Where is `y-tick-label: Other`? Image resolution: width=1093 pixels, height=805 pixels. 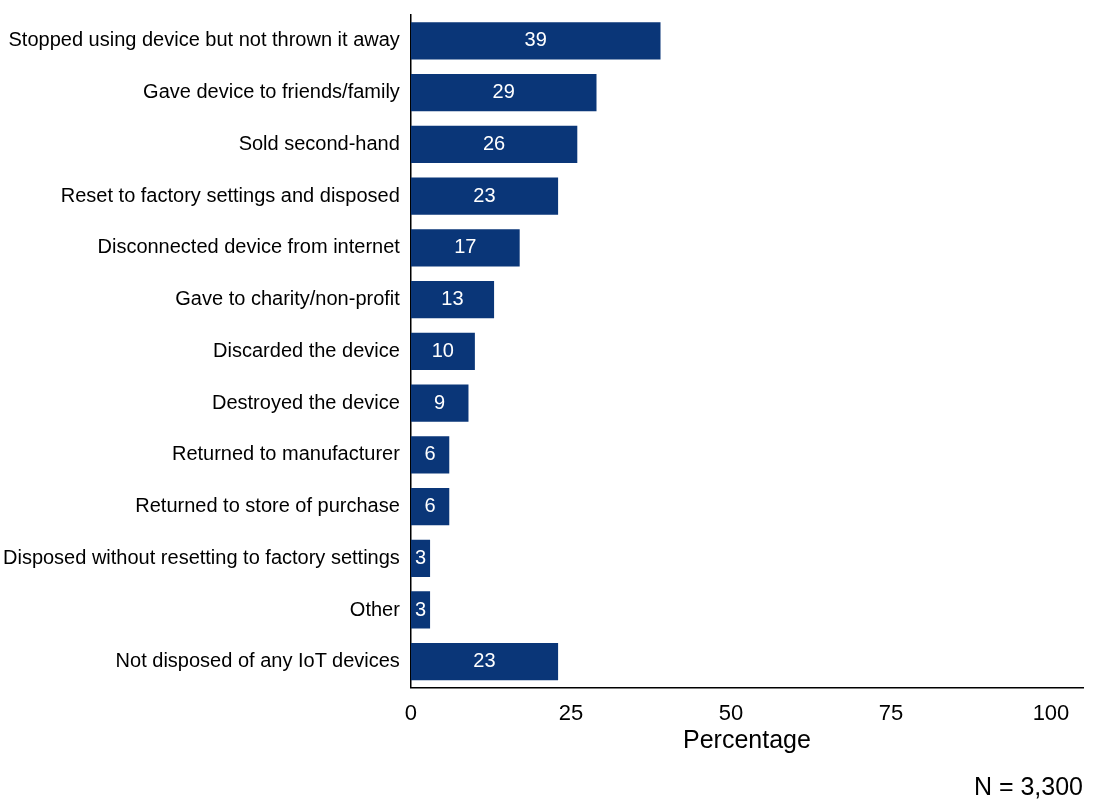
y-tick-label: Other is located at coordinates (375, 608).